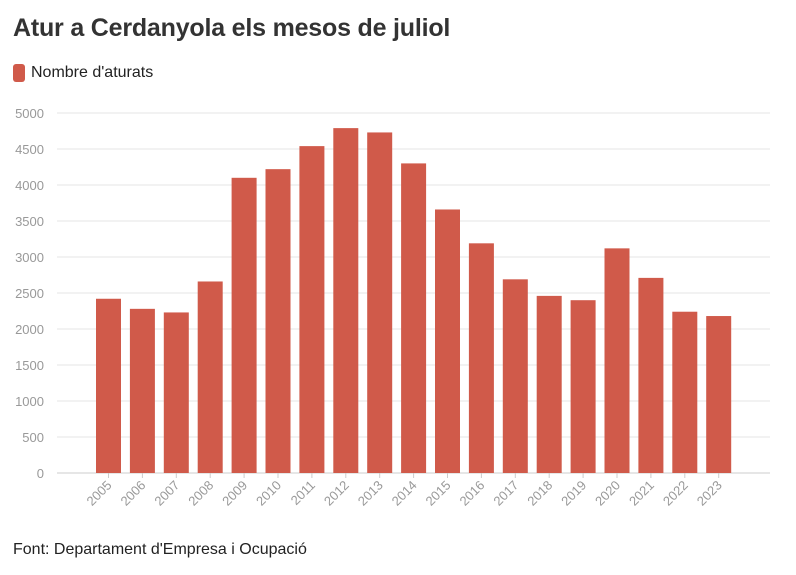 Image resolution: width=796 pixels, height=575 pixels. I want to click on chart-title: Atur a Cerdanyola els mesos de juliol, so click(232, 28).